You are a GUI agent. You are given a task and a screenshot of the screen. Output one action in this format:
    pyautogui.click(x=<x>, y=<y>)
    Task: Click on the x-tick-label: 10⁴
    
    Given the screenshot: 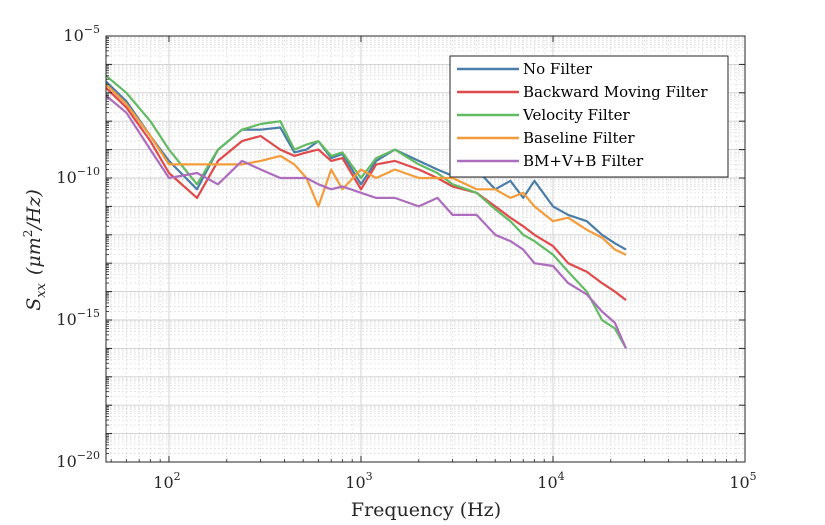 What is the action you would take?
    pyautogui.click(x=550, y=481)
    